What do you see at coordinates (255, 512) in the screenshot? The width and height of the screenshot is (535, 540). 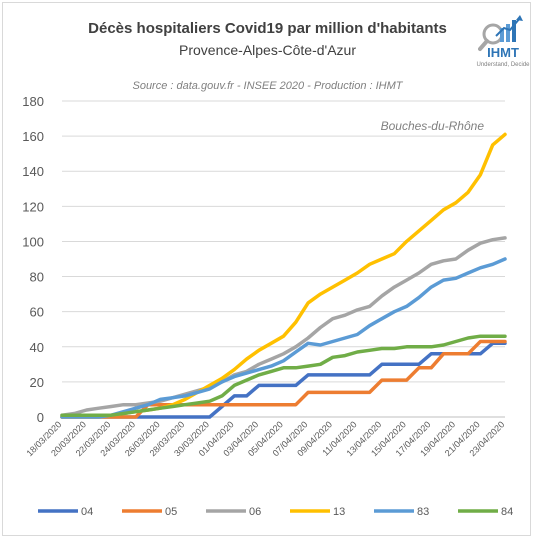 I see `legend-label-06: 06` at bounding box center [255, 512].